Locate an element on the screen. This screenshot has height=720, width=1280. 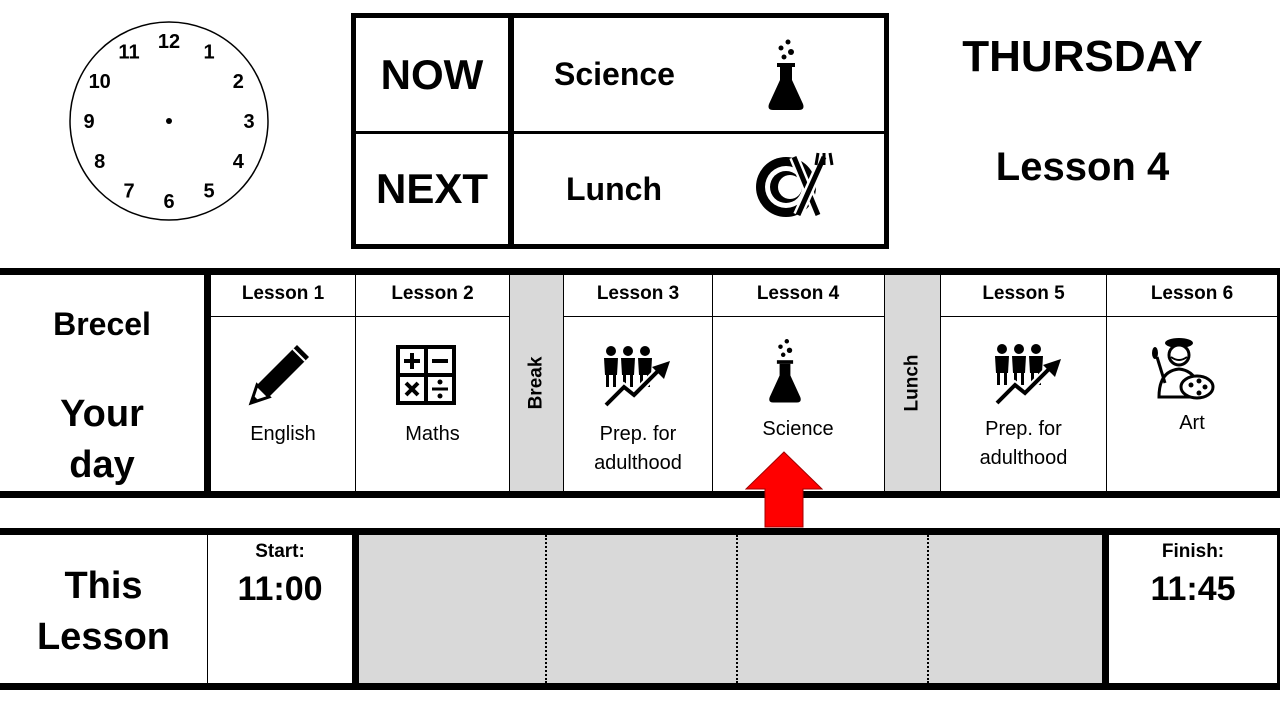
now-subject: Science is located at coordinates (614, 74).